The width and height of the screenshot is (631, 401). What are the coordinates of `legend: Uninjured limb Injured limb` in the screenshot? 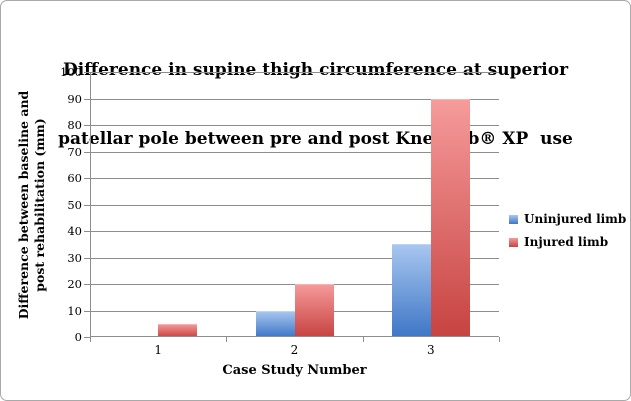 It's located at (567, 230).